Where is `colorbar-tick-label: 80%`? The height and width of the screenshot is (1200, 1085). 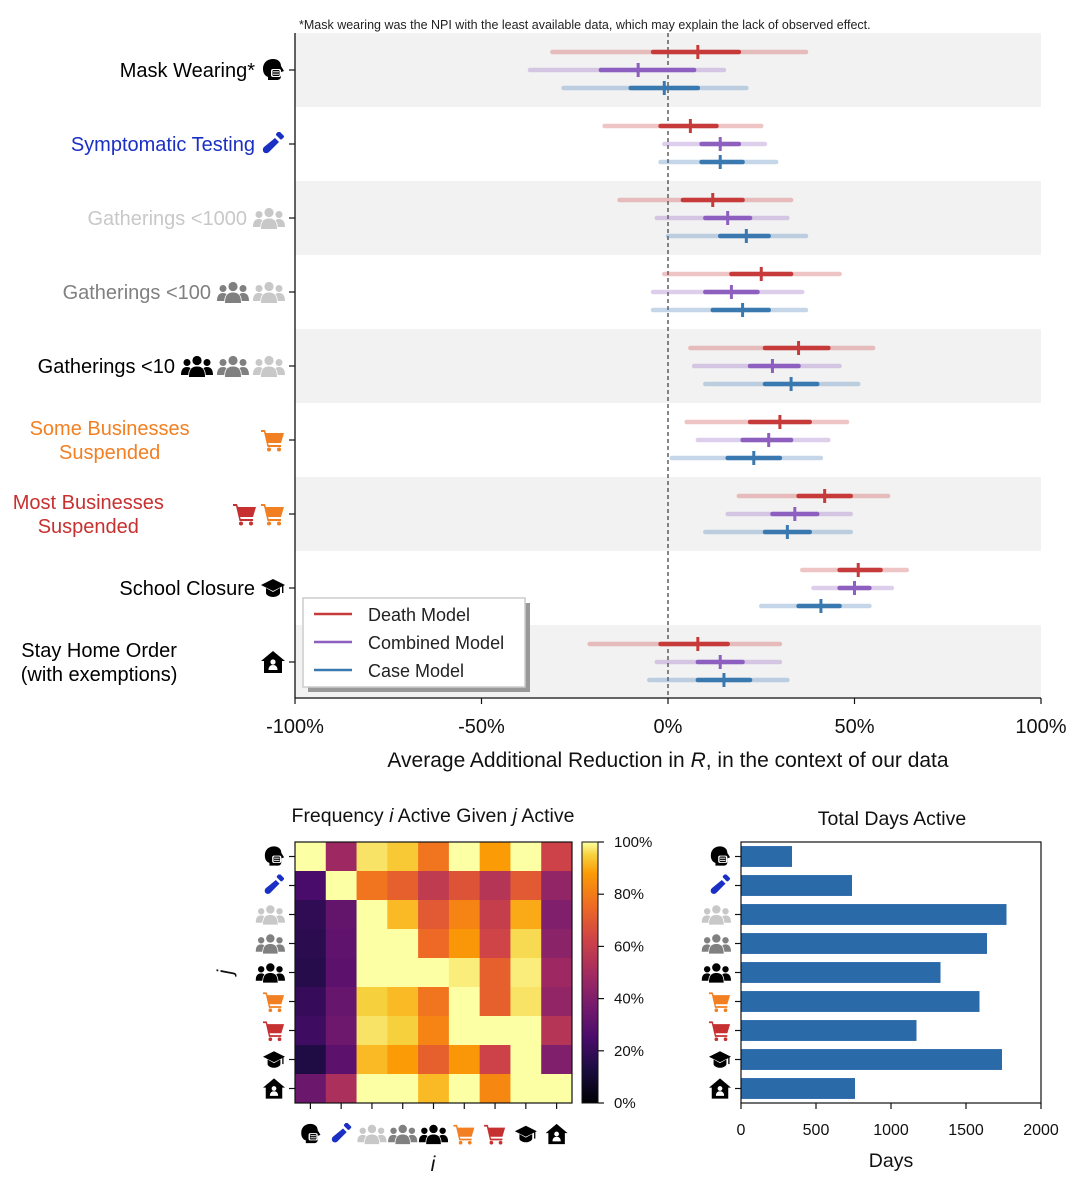 colorbar-tick-label: 80% is located at coordinates (629, 894).